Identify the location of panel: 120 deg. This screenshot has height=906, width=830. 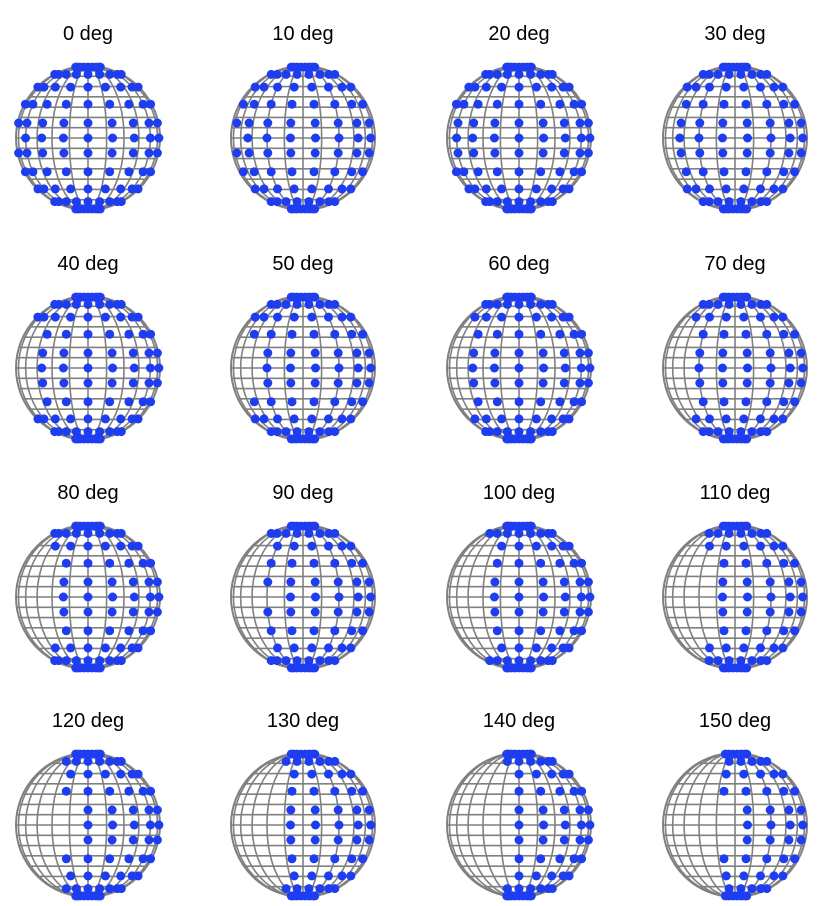
(89, 805).